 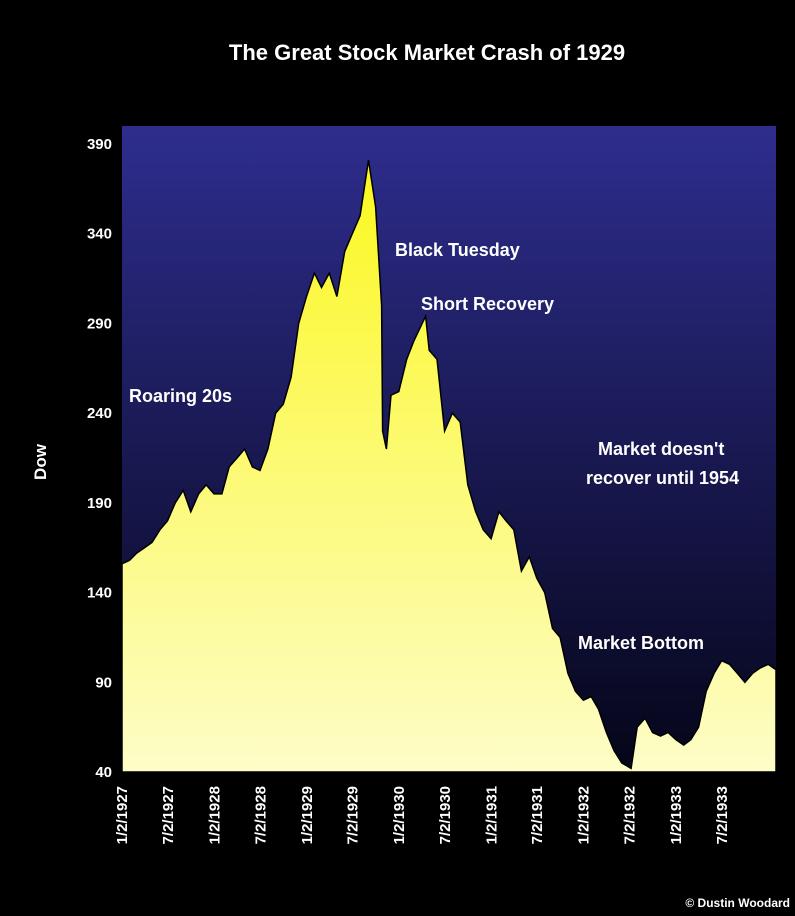 What do you see at coordinates (584, 815) in the screenshot?
I see `x-tick-label: 1/2/1932` at bounding box center [584, 815].